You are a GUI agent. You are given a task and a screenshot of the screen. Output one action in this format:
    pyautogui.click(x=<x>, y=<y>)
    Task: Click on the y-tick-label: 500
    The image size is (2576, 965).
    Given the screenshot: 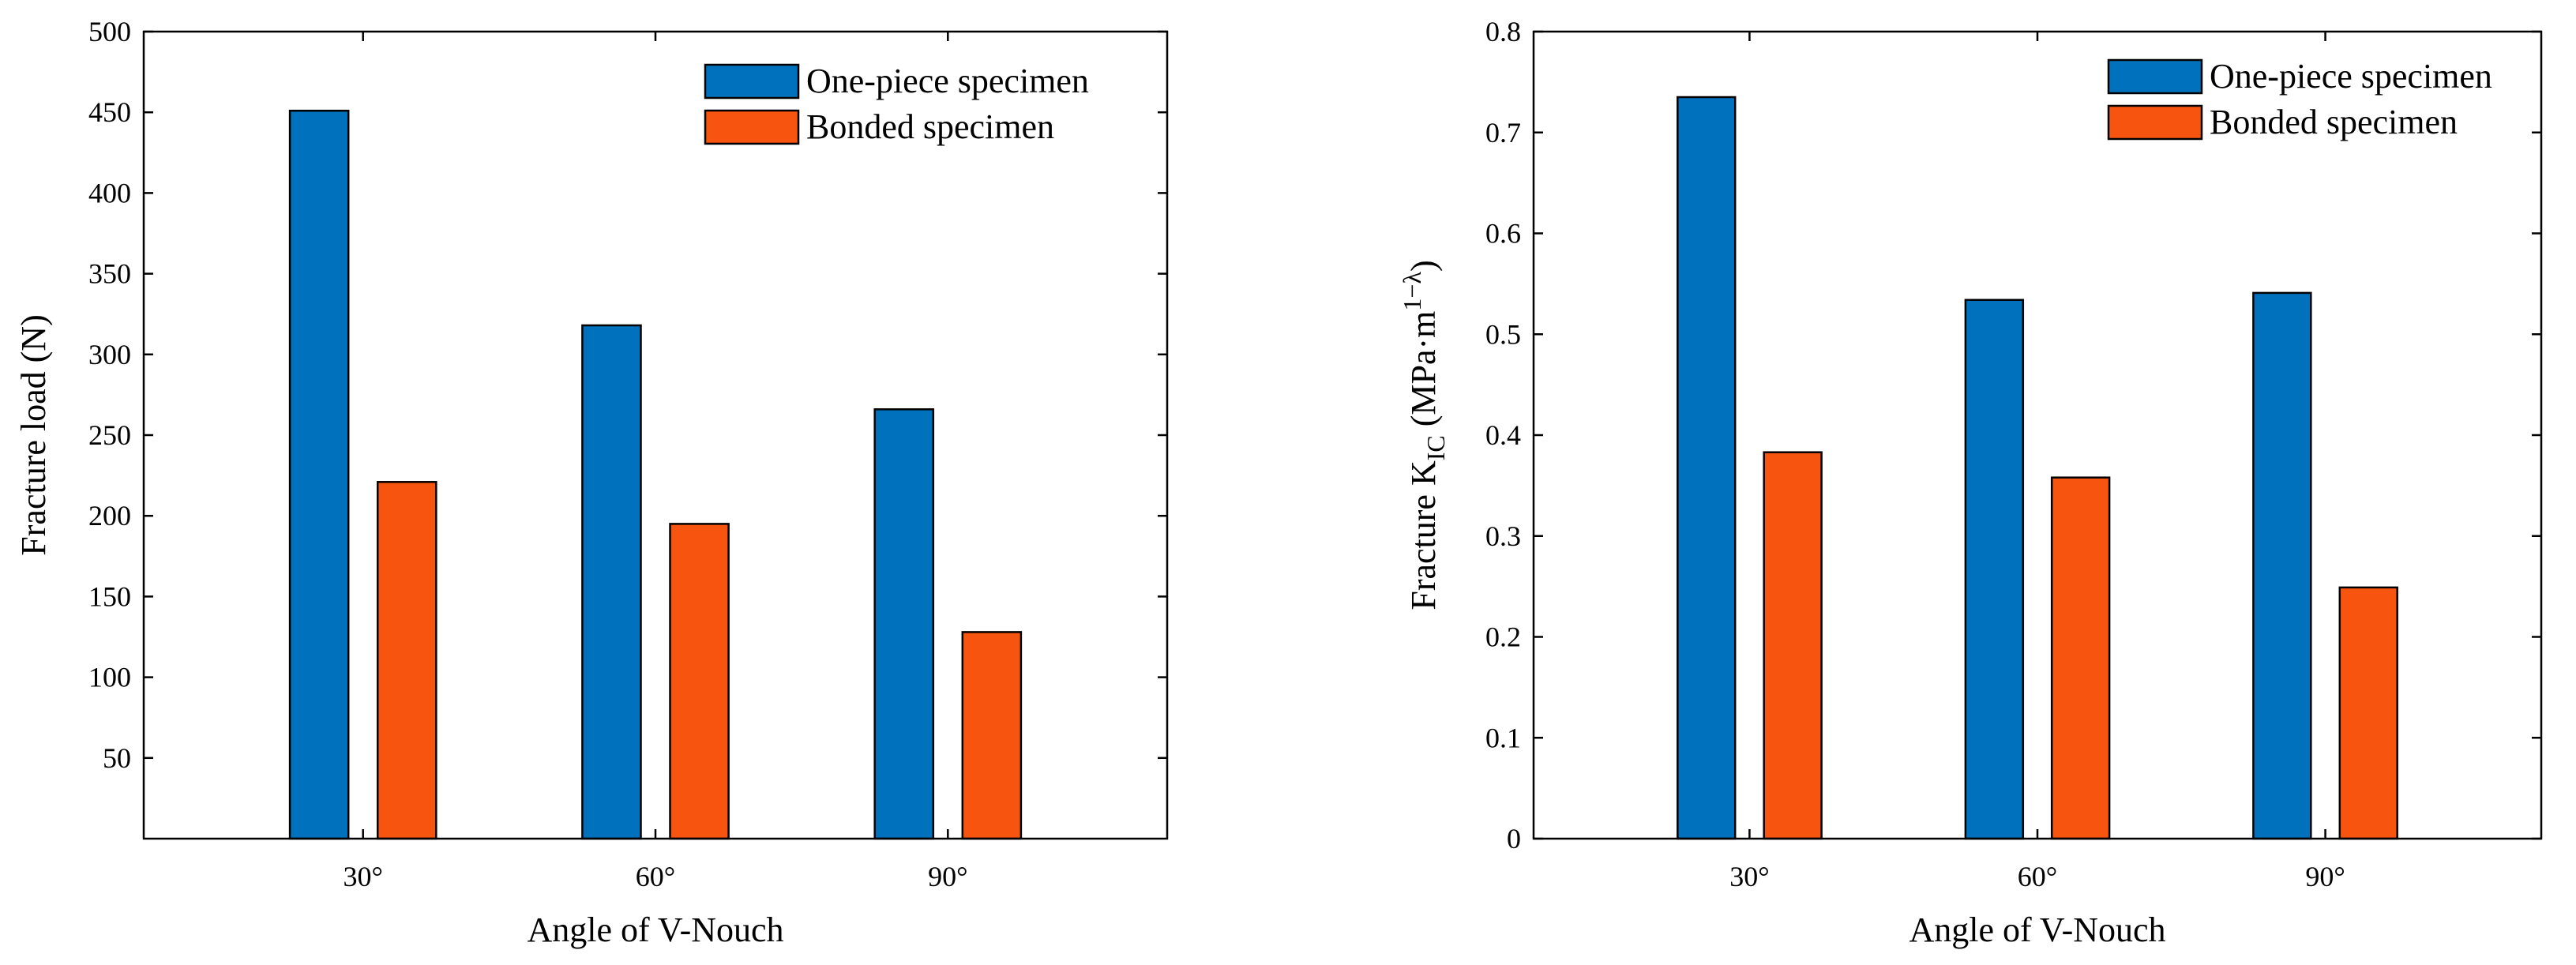 What is the action you would take?
    pyautogui.click(x=109, y=31)
    